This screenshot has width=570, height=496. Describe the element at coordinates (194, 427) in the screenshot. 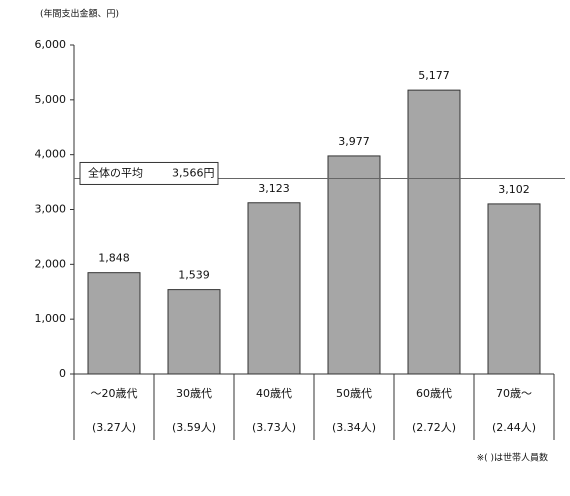

I see `household-size: (3.59人)` at that location.